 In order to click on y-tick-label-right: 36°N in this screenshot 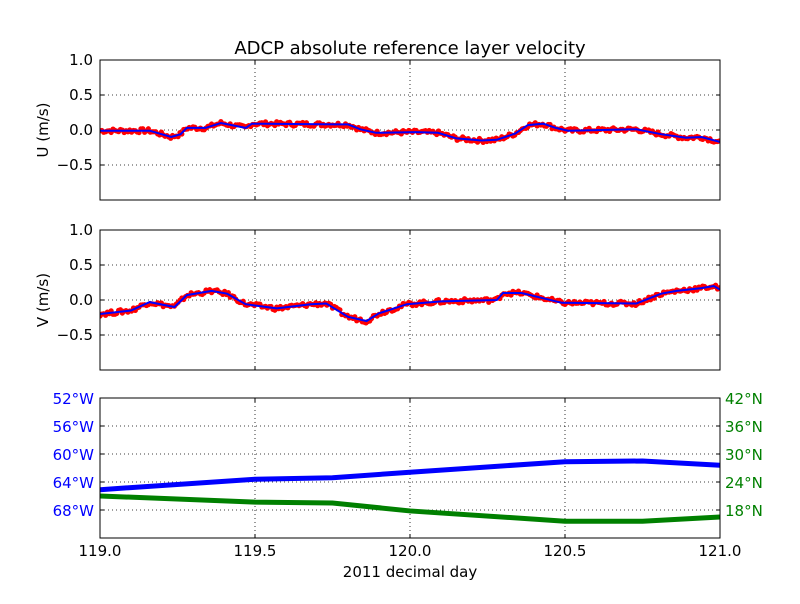, I will do `click(744, 427)`.